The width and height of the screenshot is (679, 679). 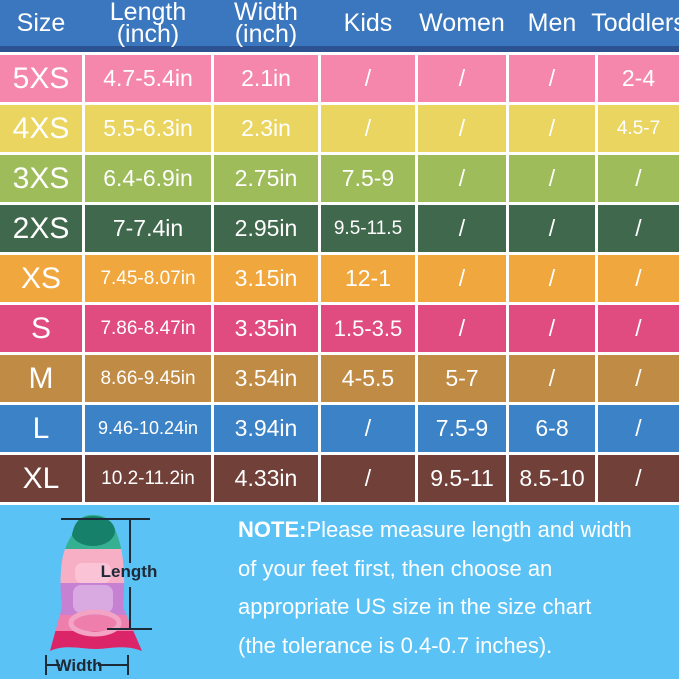 What do you see at coordinates (552, 428) in the screenshot?
I see `cell-men: 6-8` at bounding box center [552, 428].